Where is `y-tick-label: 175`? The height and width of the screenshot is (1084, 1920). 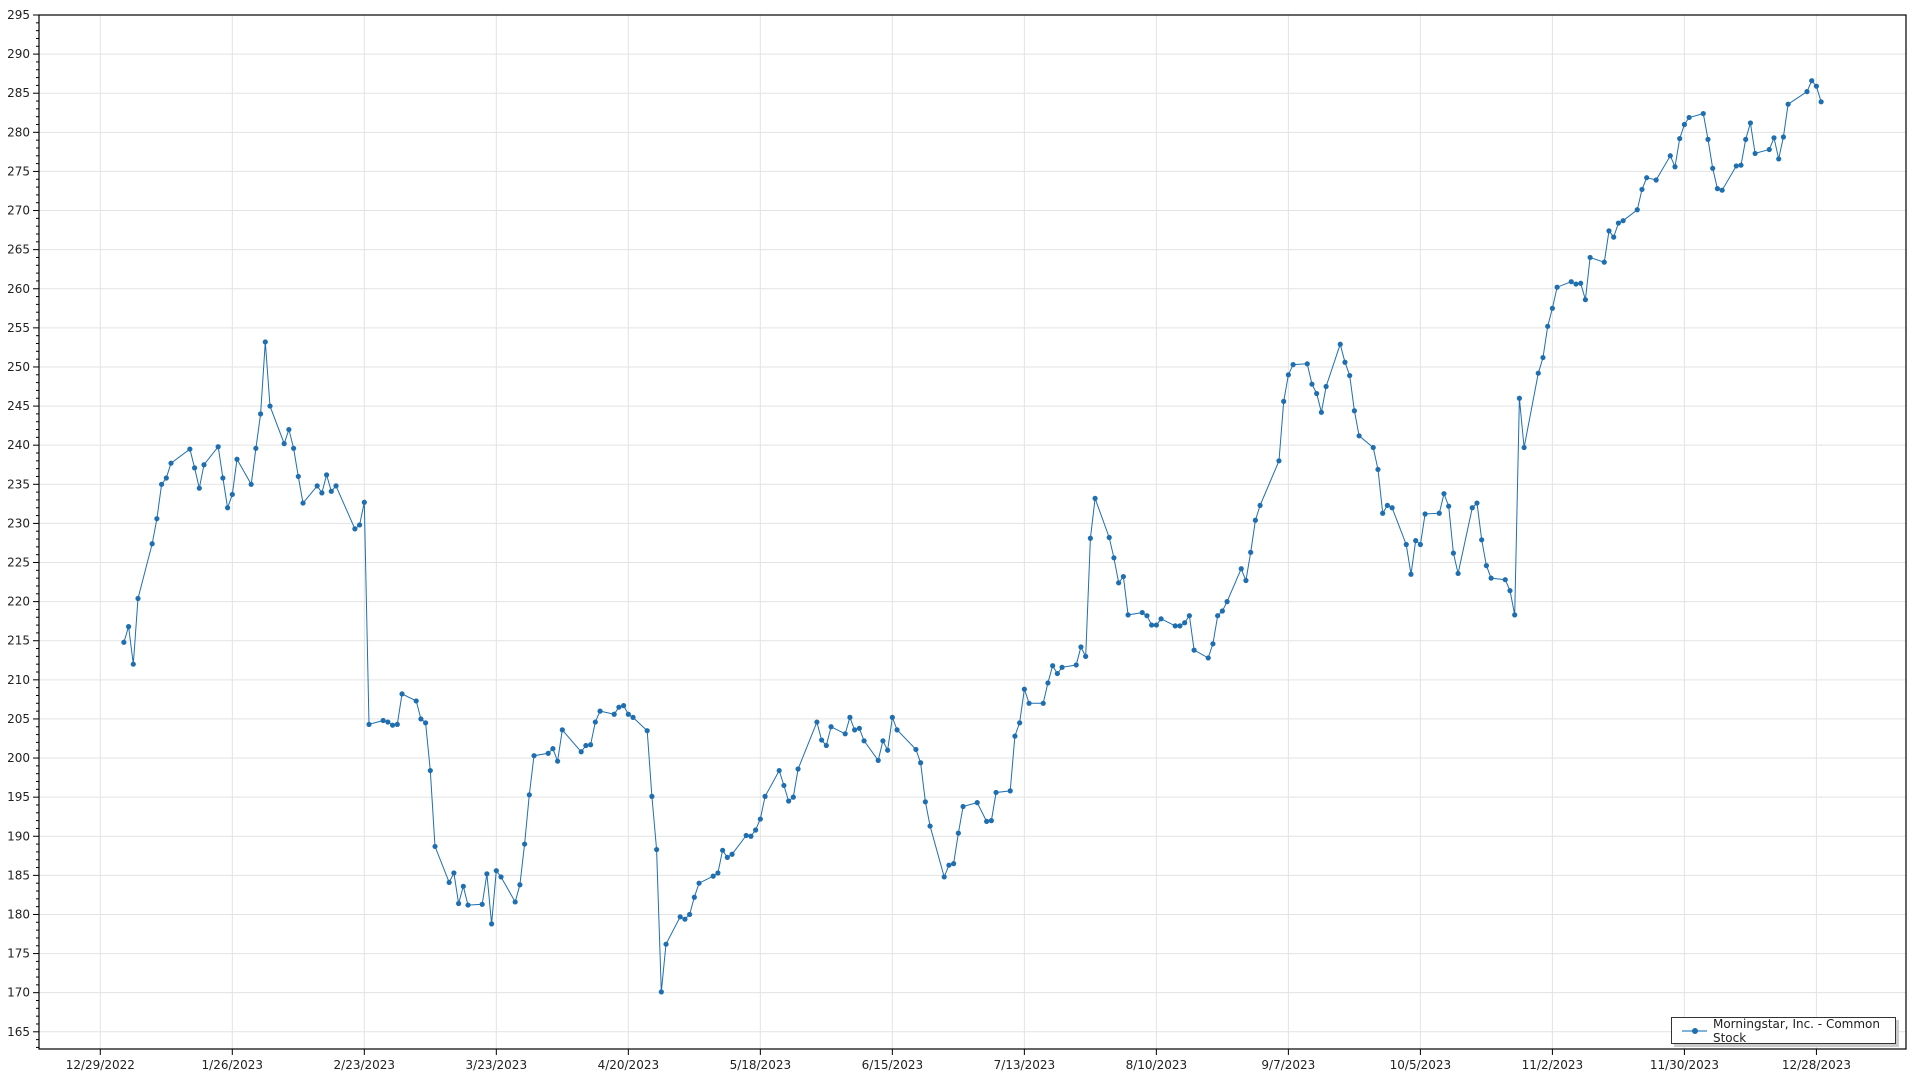 y-tick-label: 175 is located at coordinates (18, 954).